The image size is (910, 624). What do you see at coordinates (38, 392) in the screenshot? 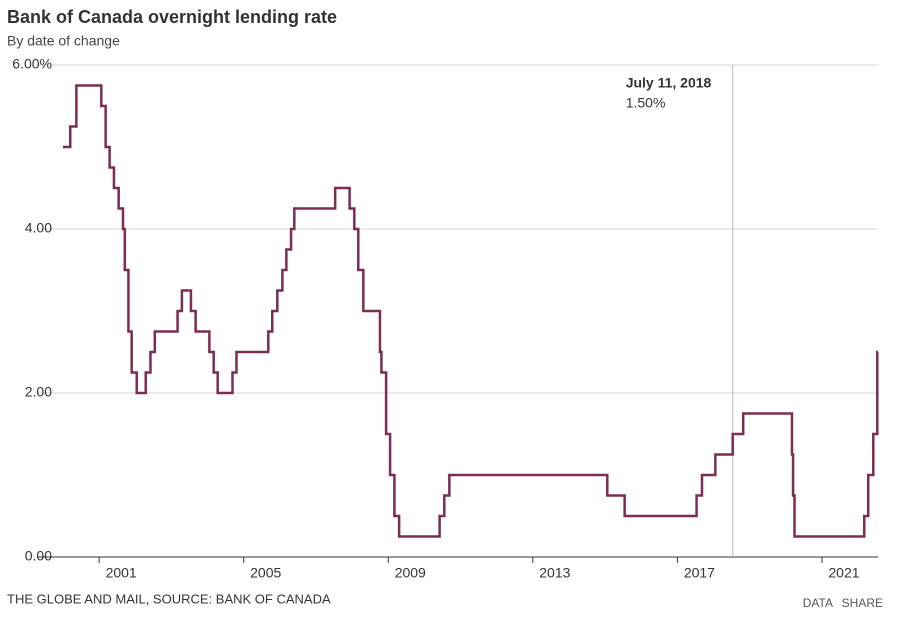
I see `y-tick-label: 2.00` at bounding box center [38, 392].